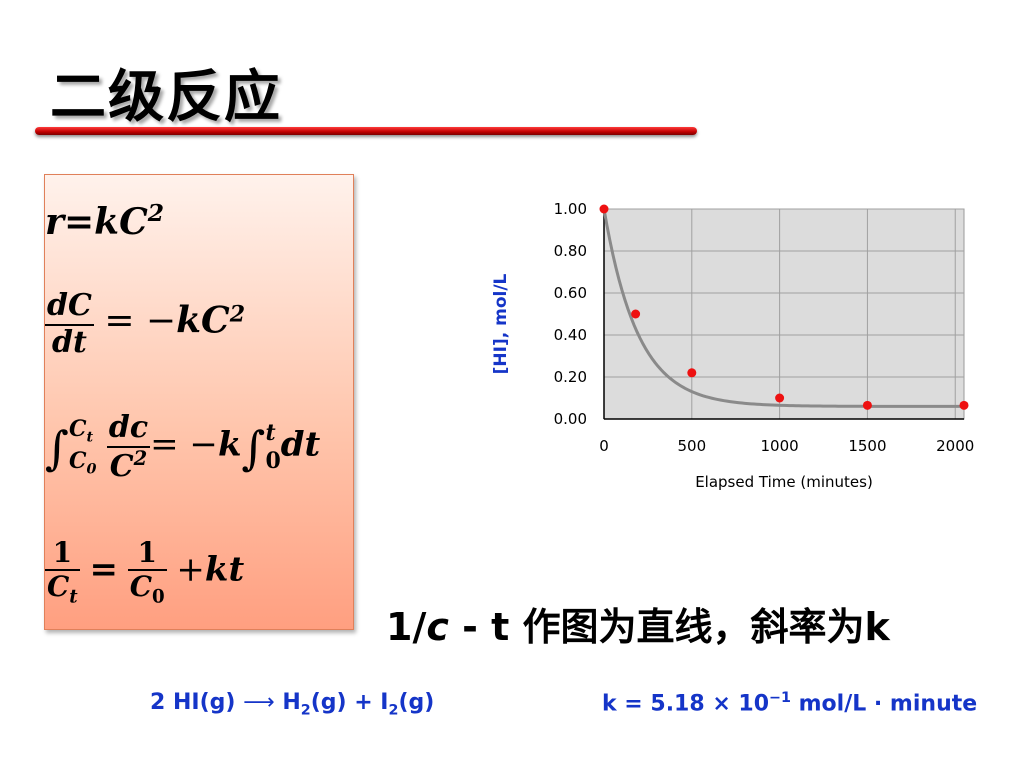 Image resolution: width=1024 pixels, height=768 pixels. What do you see at coordinates (273, 460) in the screenshot?
I see `lower-limit: 0` at bounding box center [273, 460].